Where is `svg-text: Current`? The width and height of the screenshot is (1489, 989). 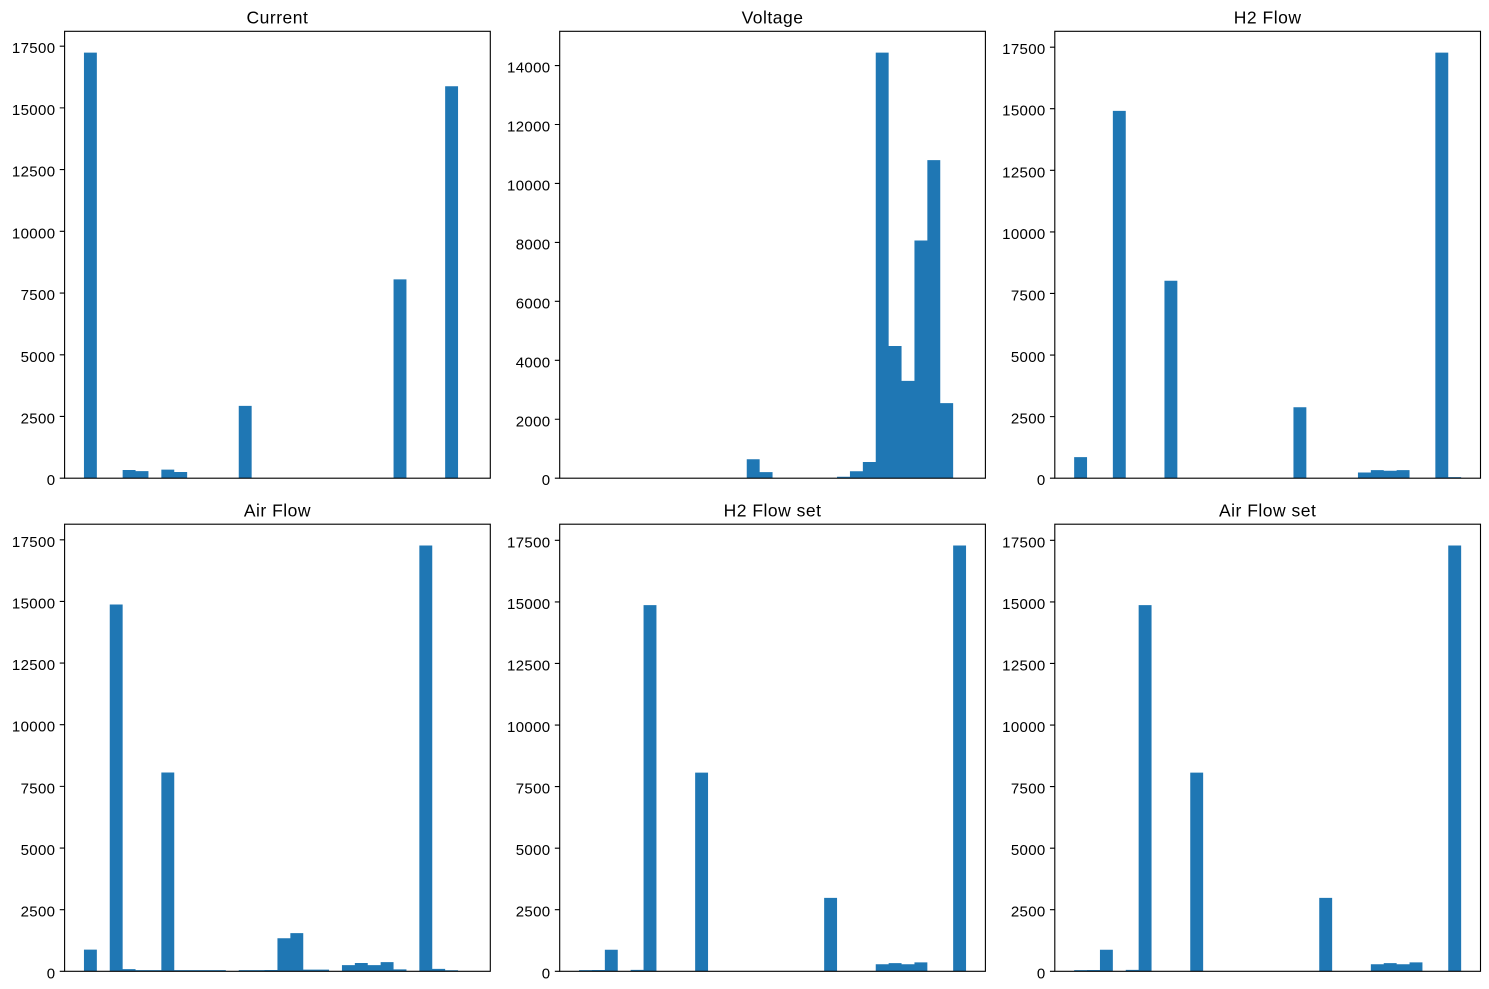 svg-text: Current is located at coordinates (278, 18).